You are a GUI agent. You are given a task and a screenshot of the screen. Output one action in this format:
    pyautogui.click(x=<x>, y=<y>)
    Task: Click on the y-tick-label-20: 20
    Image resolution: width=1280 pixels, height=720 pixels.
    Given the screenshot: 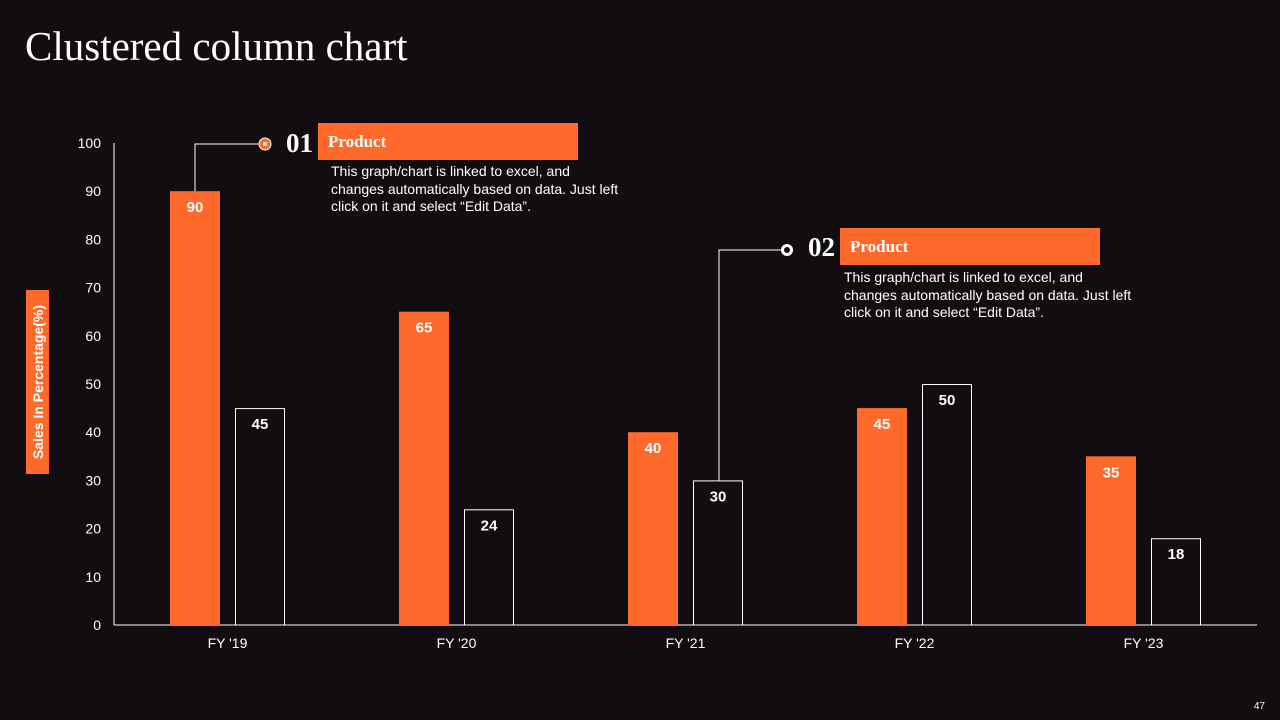 What is the action you would take?
    pyautogui.click(x=93, y=529)
    